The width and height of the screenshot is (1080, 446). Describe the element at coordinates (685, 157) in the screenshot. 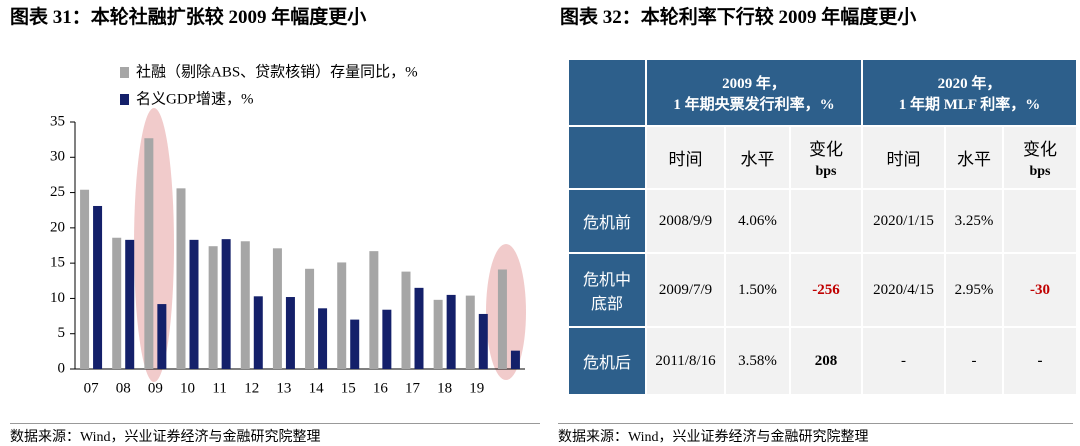

I see `subheader: 时间` at that location.